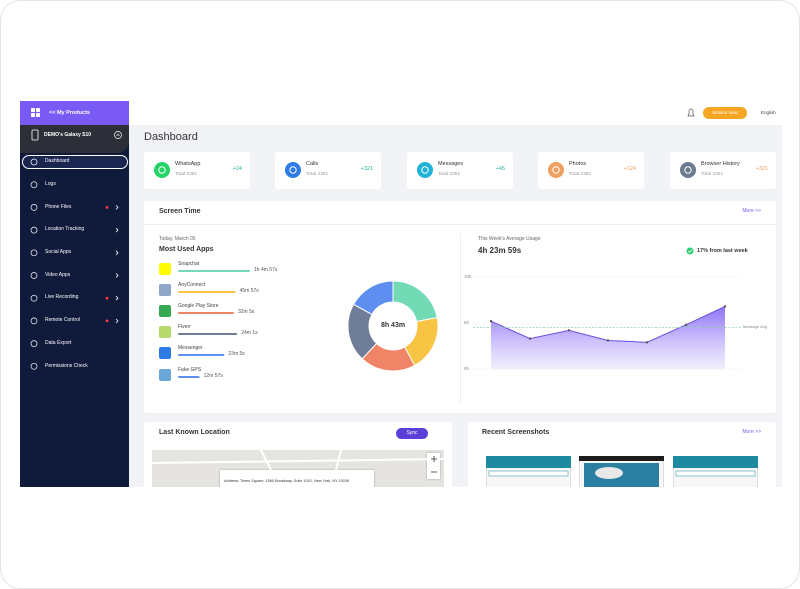 Image resolution: width=800 pixels, height=589 pixels. I want to click on menu-item: Dashboard, so click(57, 161).